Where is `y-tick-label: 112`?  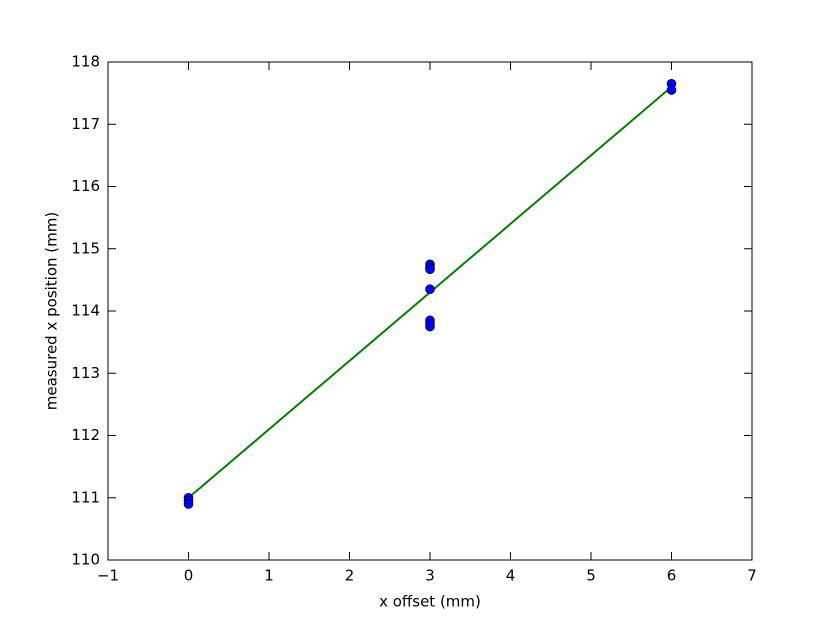
y-tick-label: 112 is located at coordinates (85, 435).